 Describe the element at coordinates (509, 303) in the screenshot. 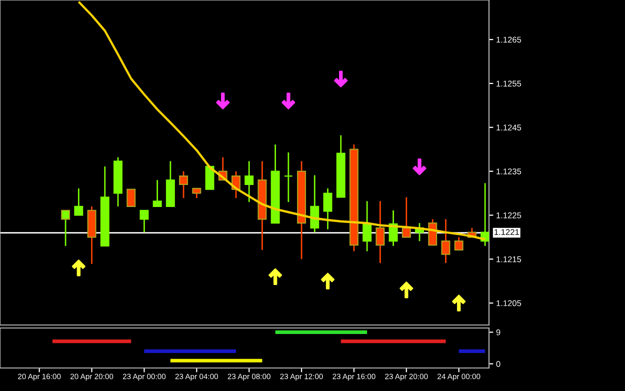

I see `y-tick-label: 1.1205` at that location.